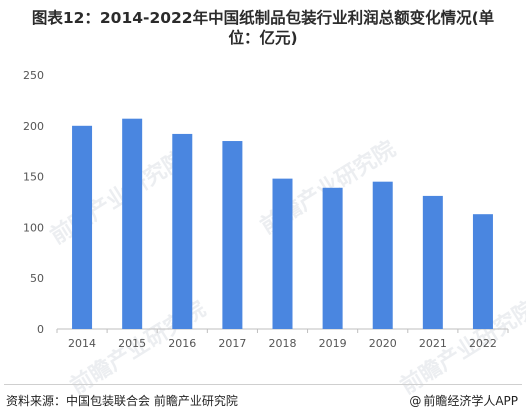 This screenshot has width=526, height=419. I want to click on y-tick-label: 100, so click(33, 227).